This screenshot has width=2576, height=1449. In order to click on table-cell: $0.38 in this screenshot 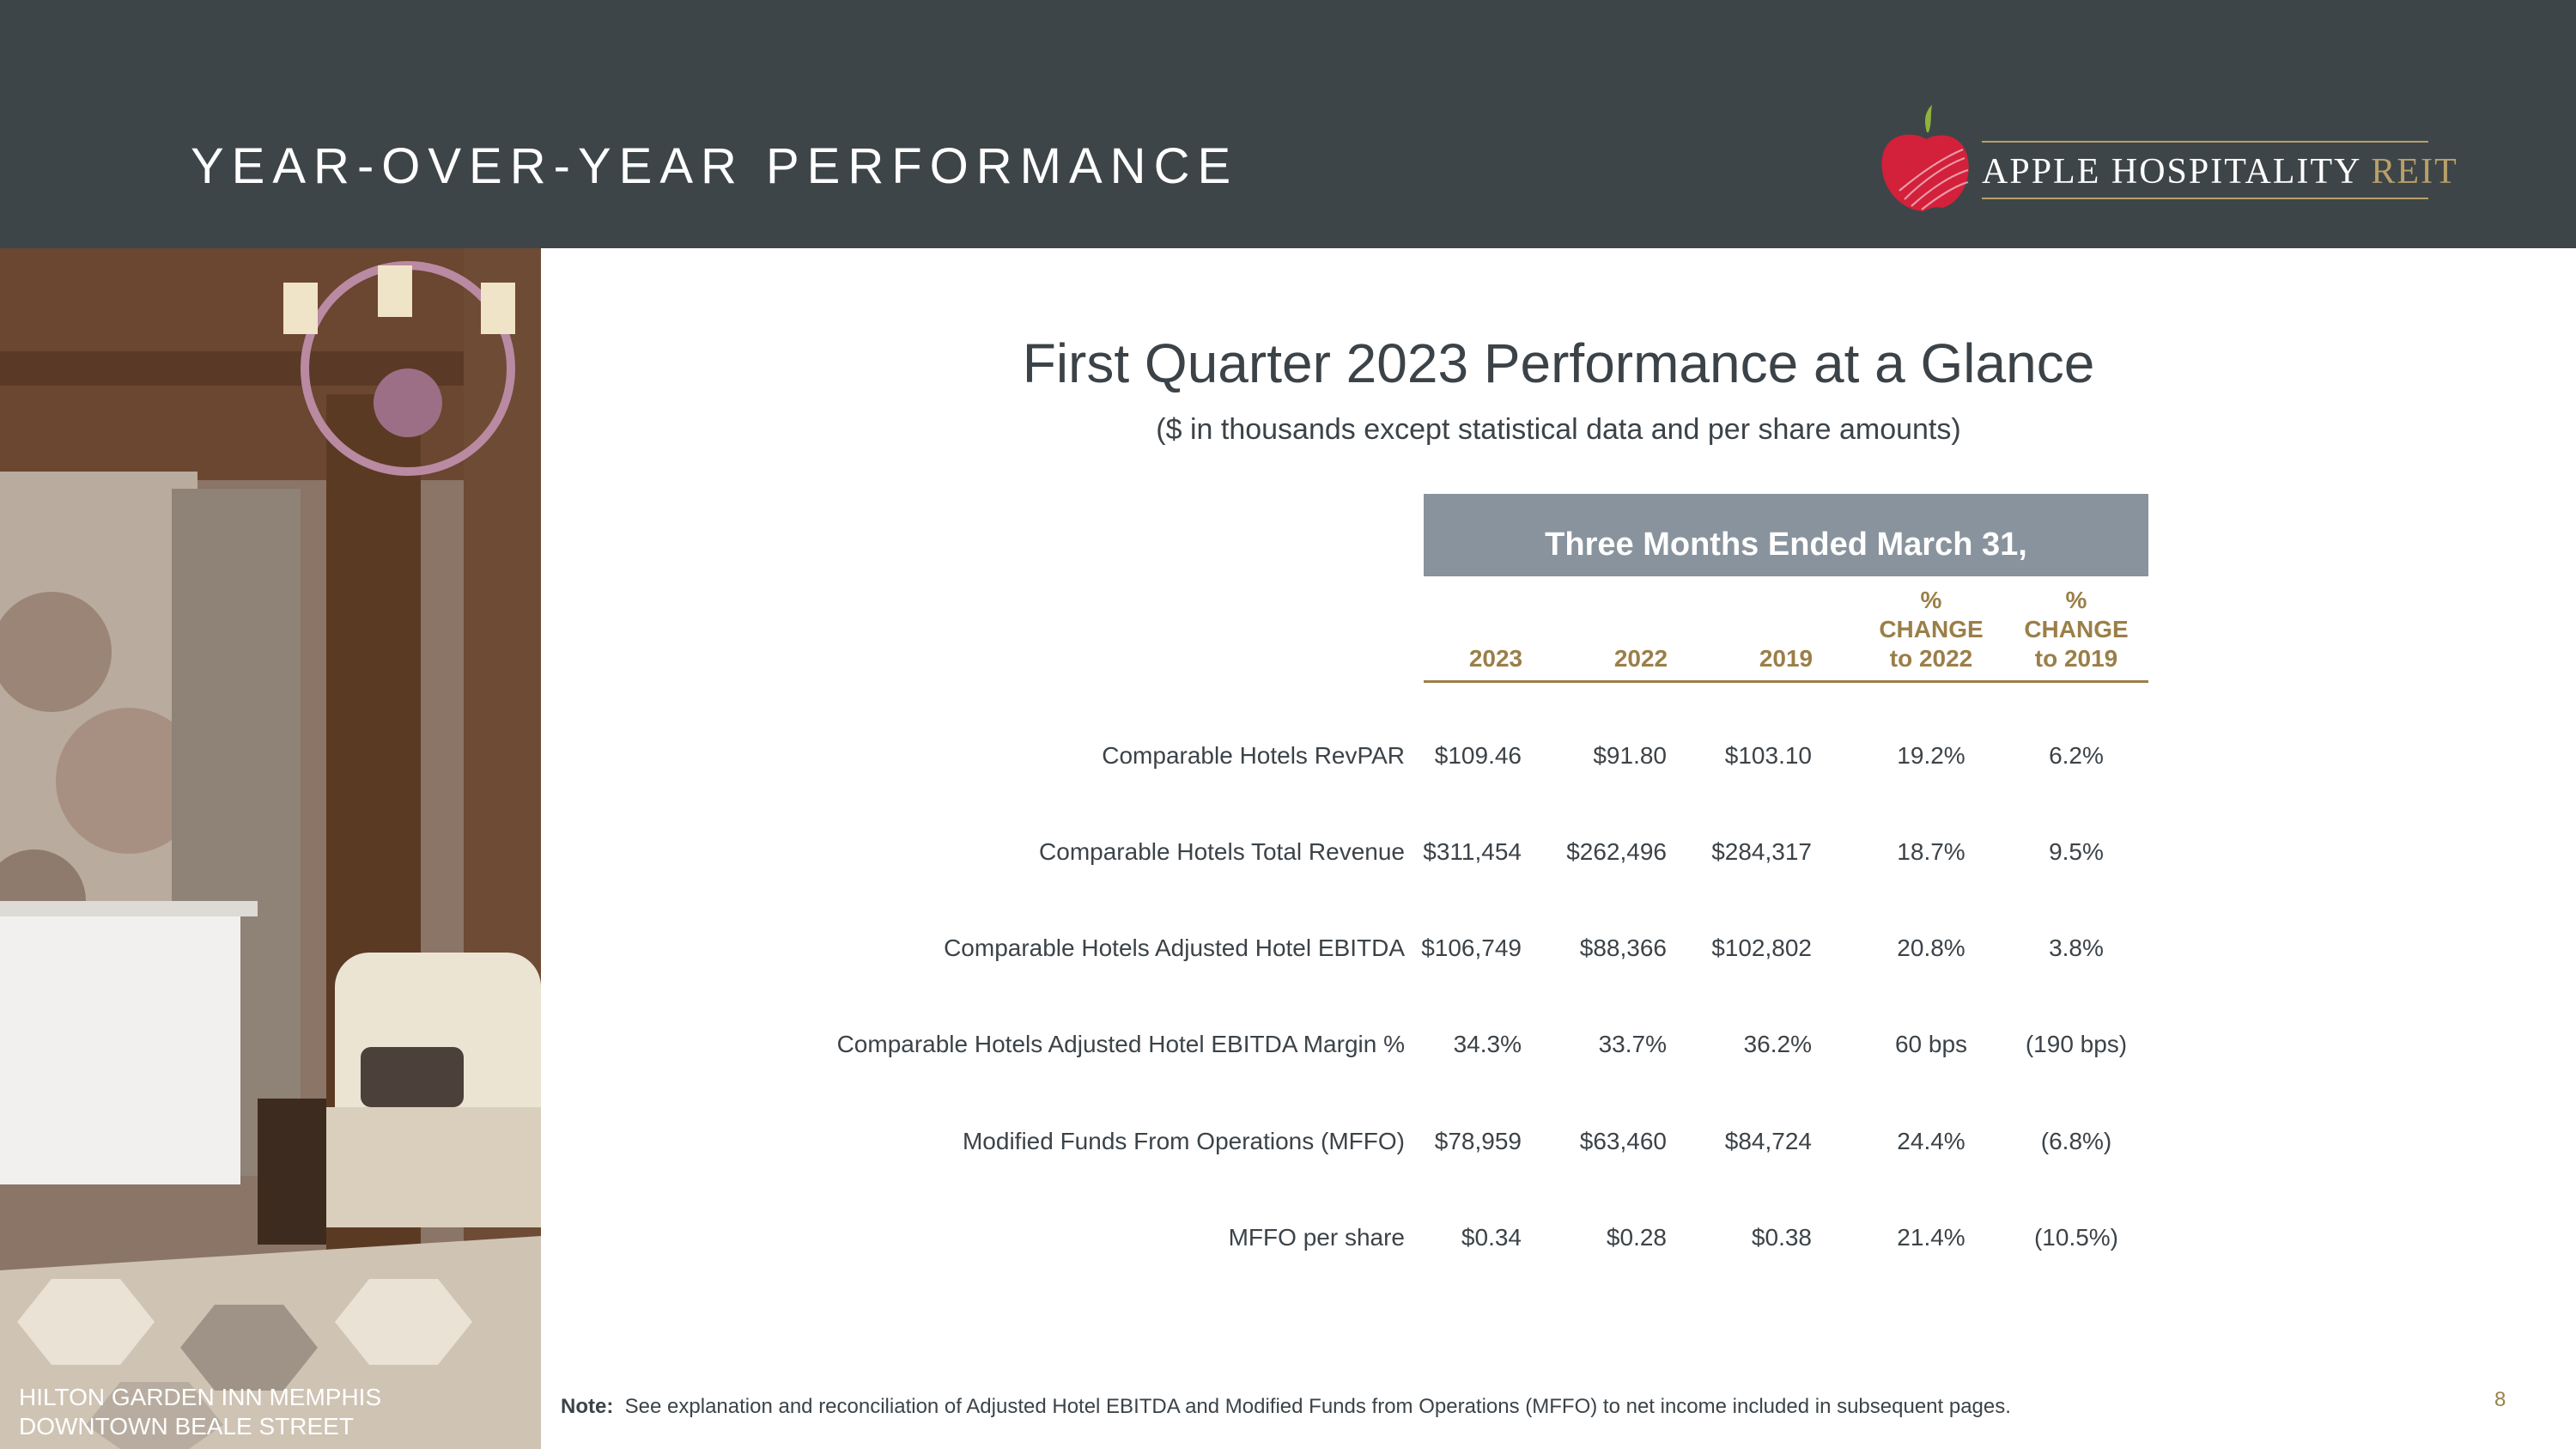, I will do `click(1782, 1237)`.